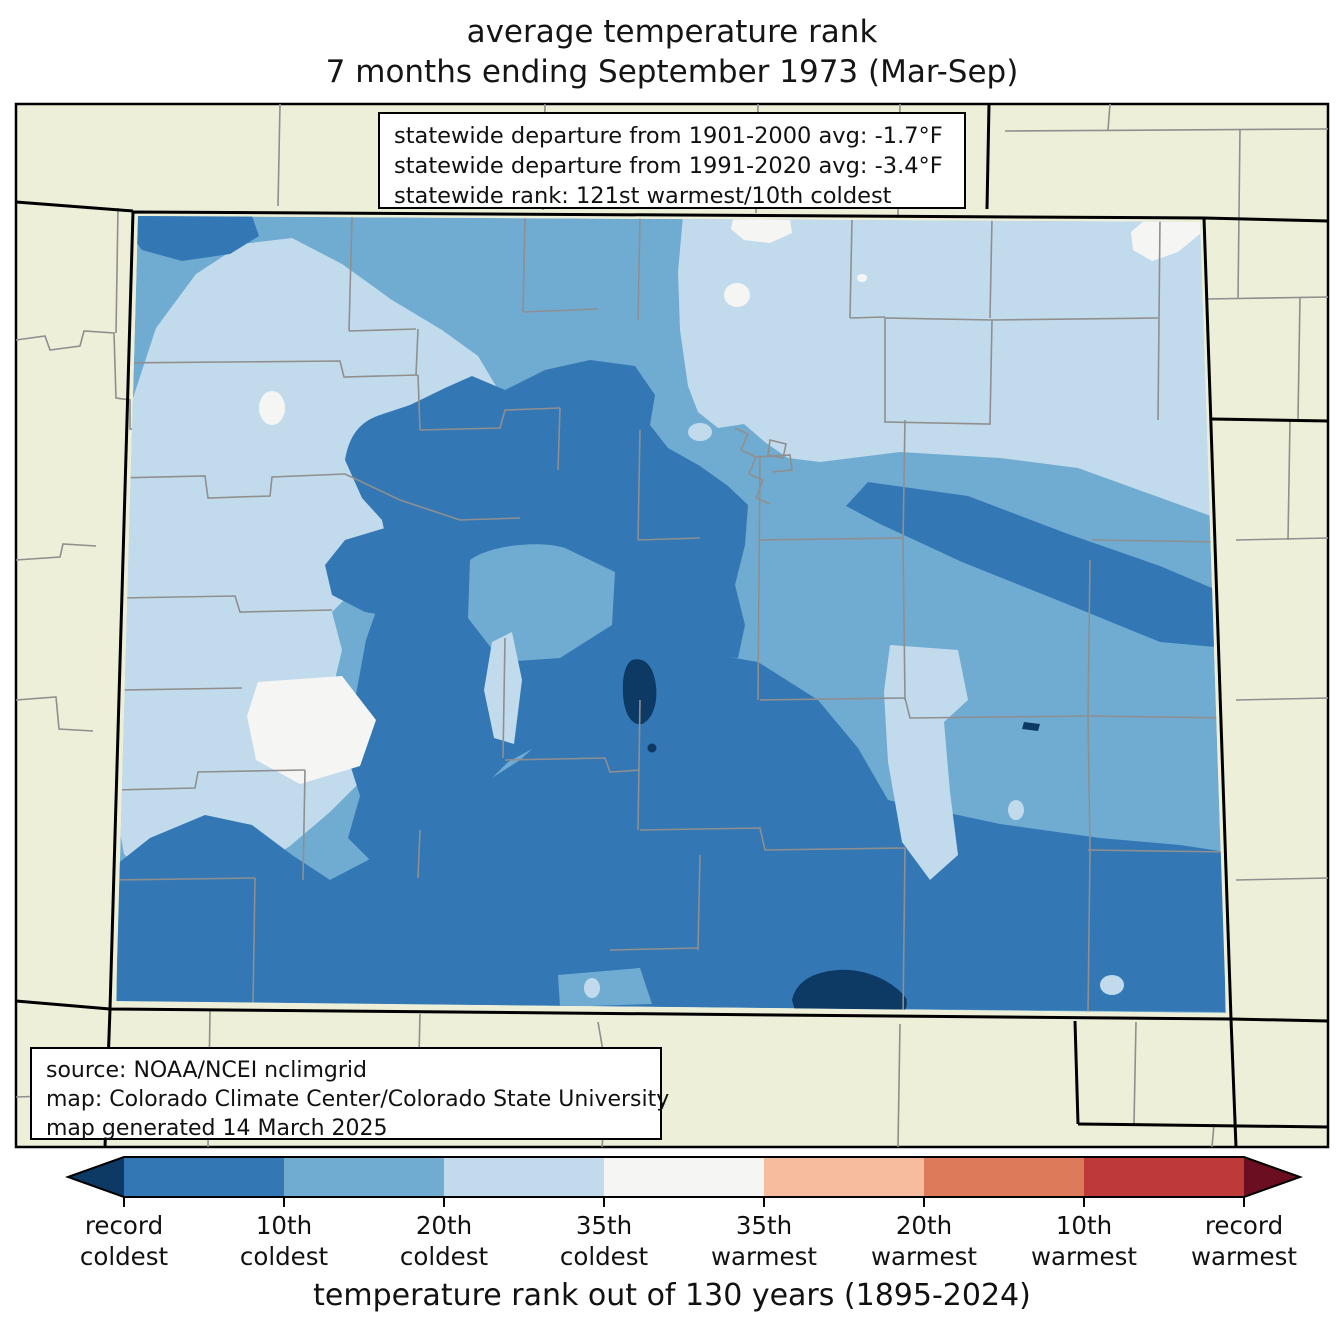 The image size is (1344, 1337). Describe the element at coordinates (1272, 1177) in the screenshot. I see `colorbar-arrow-record-warmest` at that location.